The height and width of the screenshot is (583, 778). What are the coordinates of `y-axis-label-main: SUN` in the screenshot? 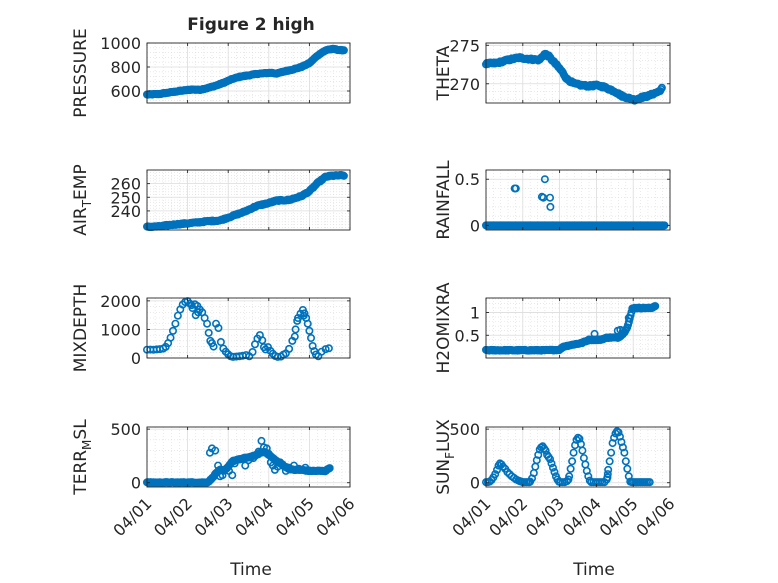 It's located at (444, 477).